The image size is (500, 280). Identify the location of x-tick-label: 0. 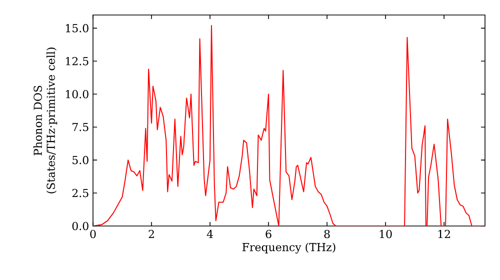
(93, 234).